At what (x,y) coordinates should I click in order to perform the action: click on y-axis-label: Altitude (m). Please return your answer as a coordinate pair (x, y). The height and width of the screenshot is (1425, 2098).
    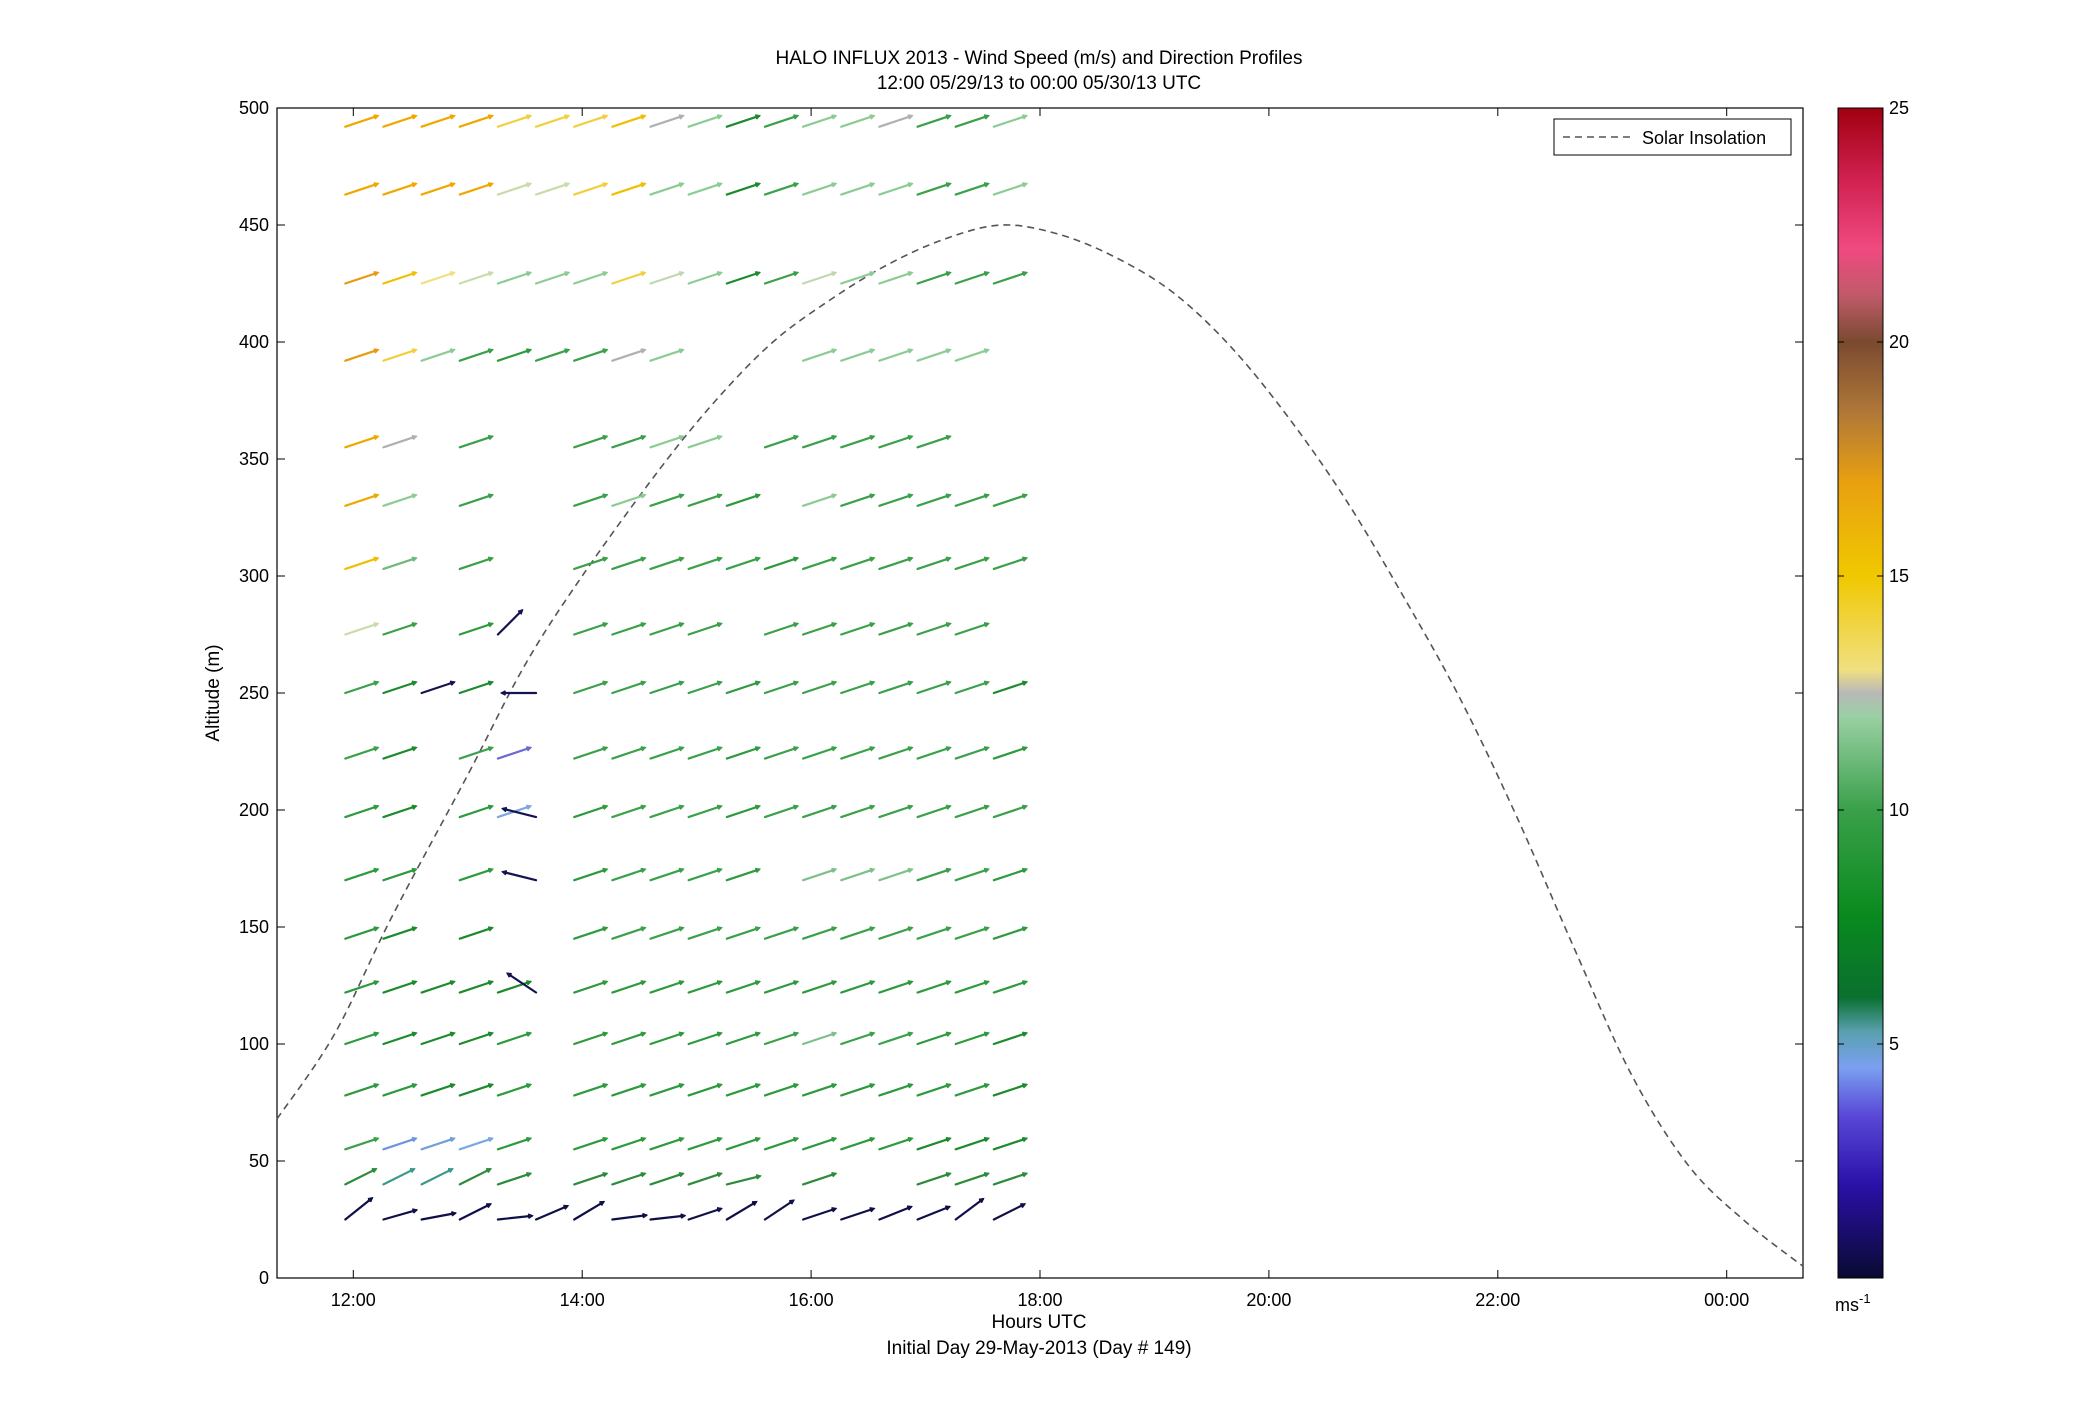
    Looking at the image, I should click on (213, 692).